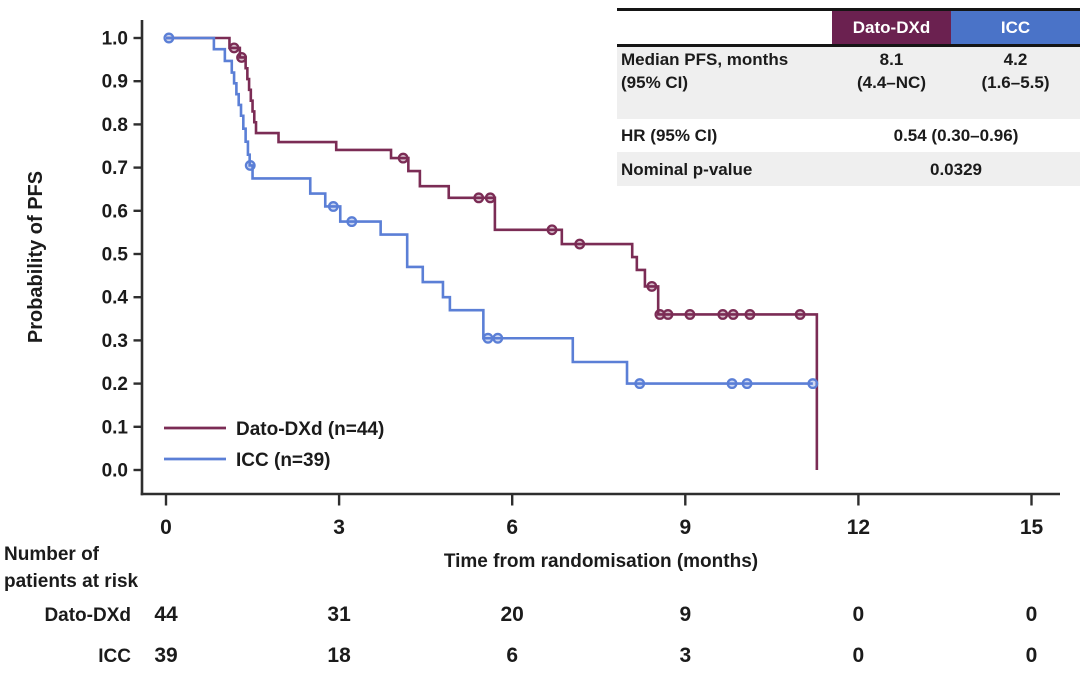  What do you see at coordinates (115, 82) in the screenshot?
I see `y-tick-label: 0.9` at bounding box center [115, 82].